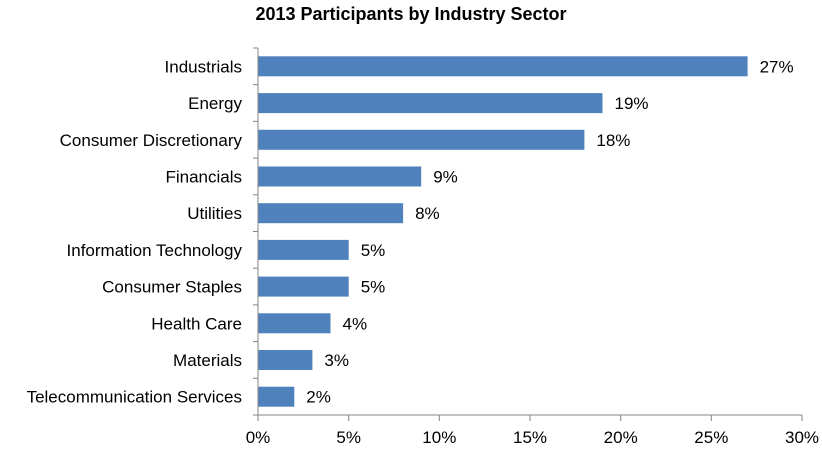 This screenshot has height=451, width=822. What do you see at coordinates (373, 287) in the screenshot?
I see `data-label-6: 5%` at bounding box center [373, 287].